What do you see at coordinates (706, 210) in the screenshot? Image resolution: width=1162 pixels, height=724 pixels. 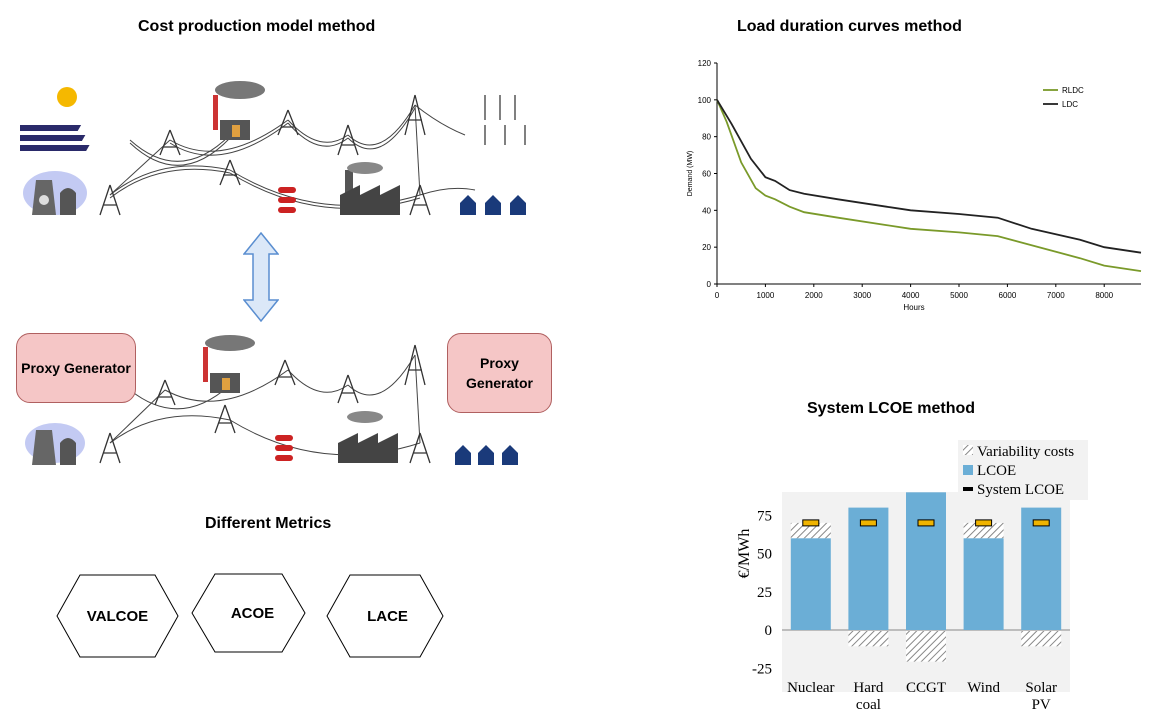 I see `y-tick-label: 40` at bounding box center [706, 210].